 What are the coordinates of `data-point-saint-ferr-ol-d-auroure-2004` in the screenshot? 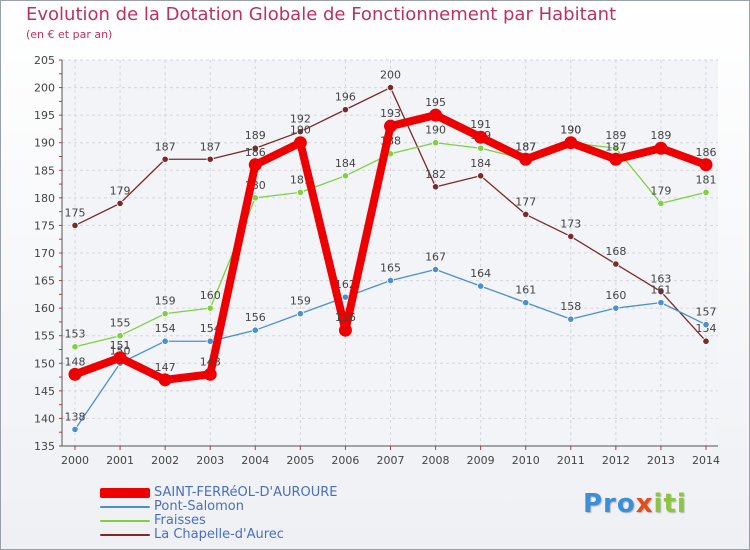 It's located at (255, 165).